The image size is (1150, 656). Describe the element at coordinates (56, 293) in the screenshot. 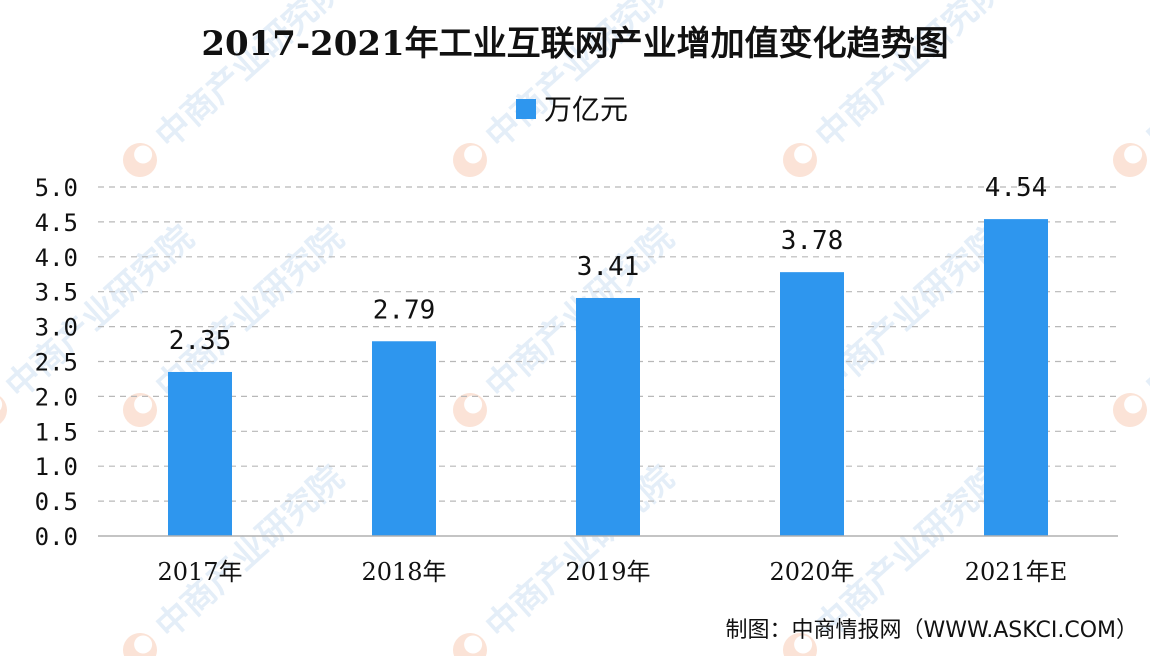

I see `y-tick-label: 3.5` at that location.